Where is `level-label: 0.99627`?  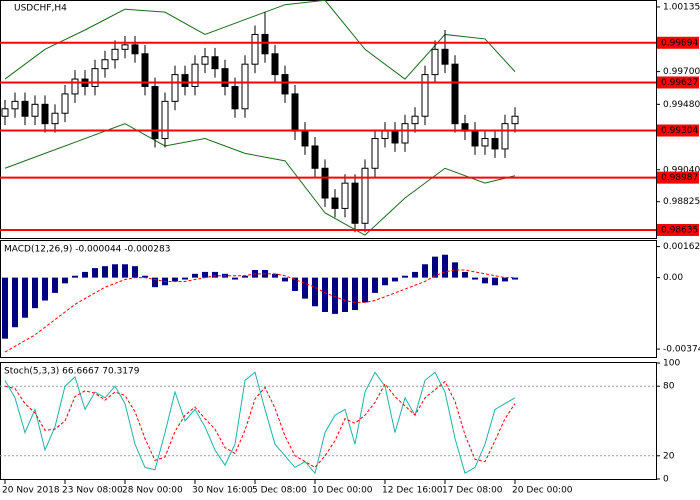 level-label: 0.99627 is located at coordinates (679, 83).